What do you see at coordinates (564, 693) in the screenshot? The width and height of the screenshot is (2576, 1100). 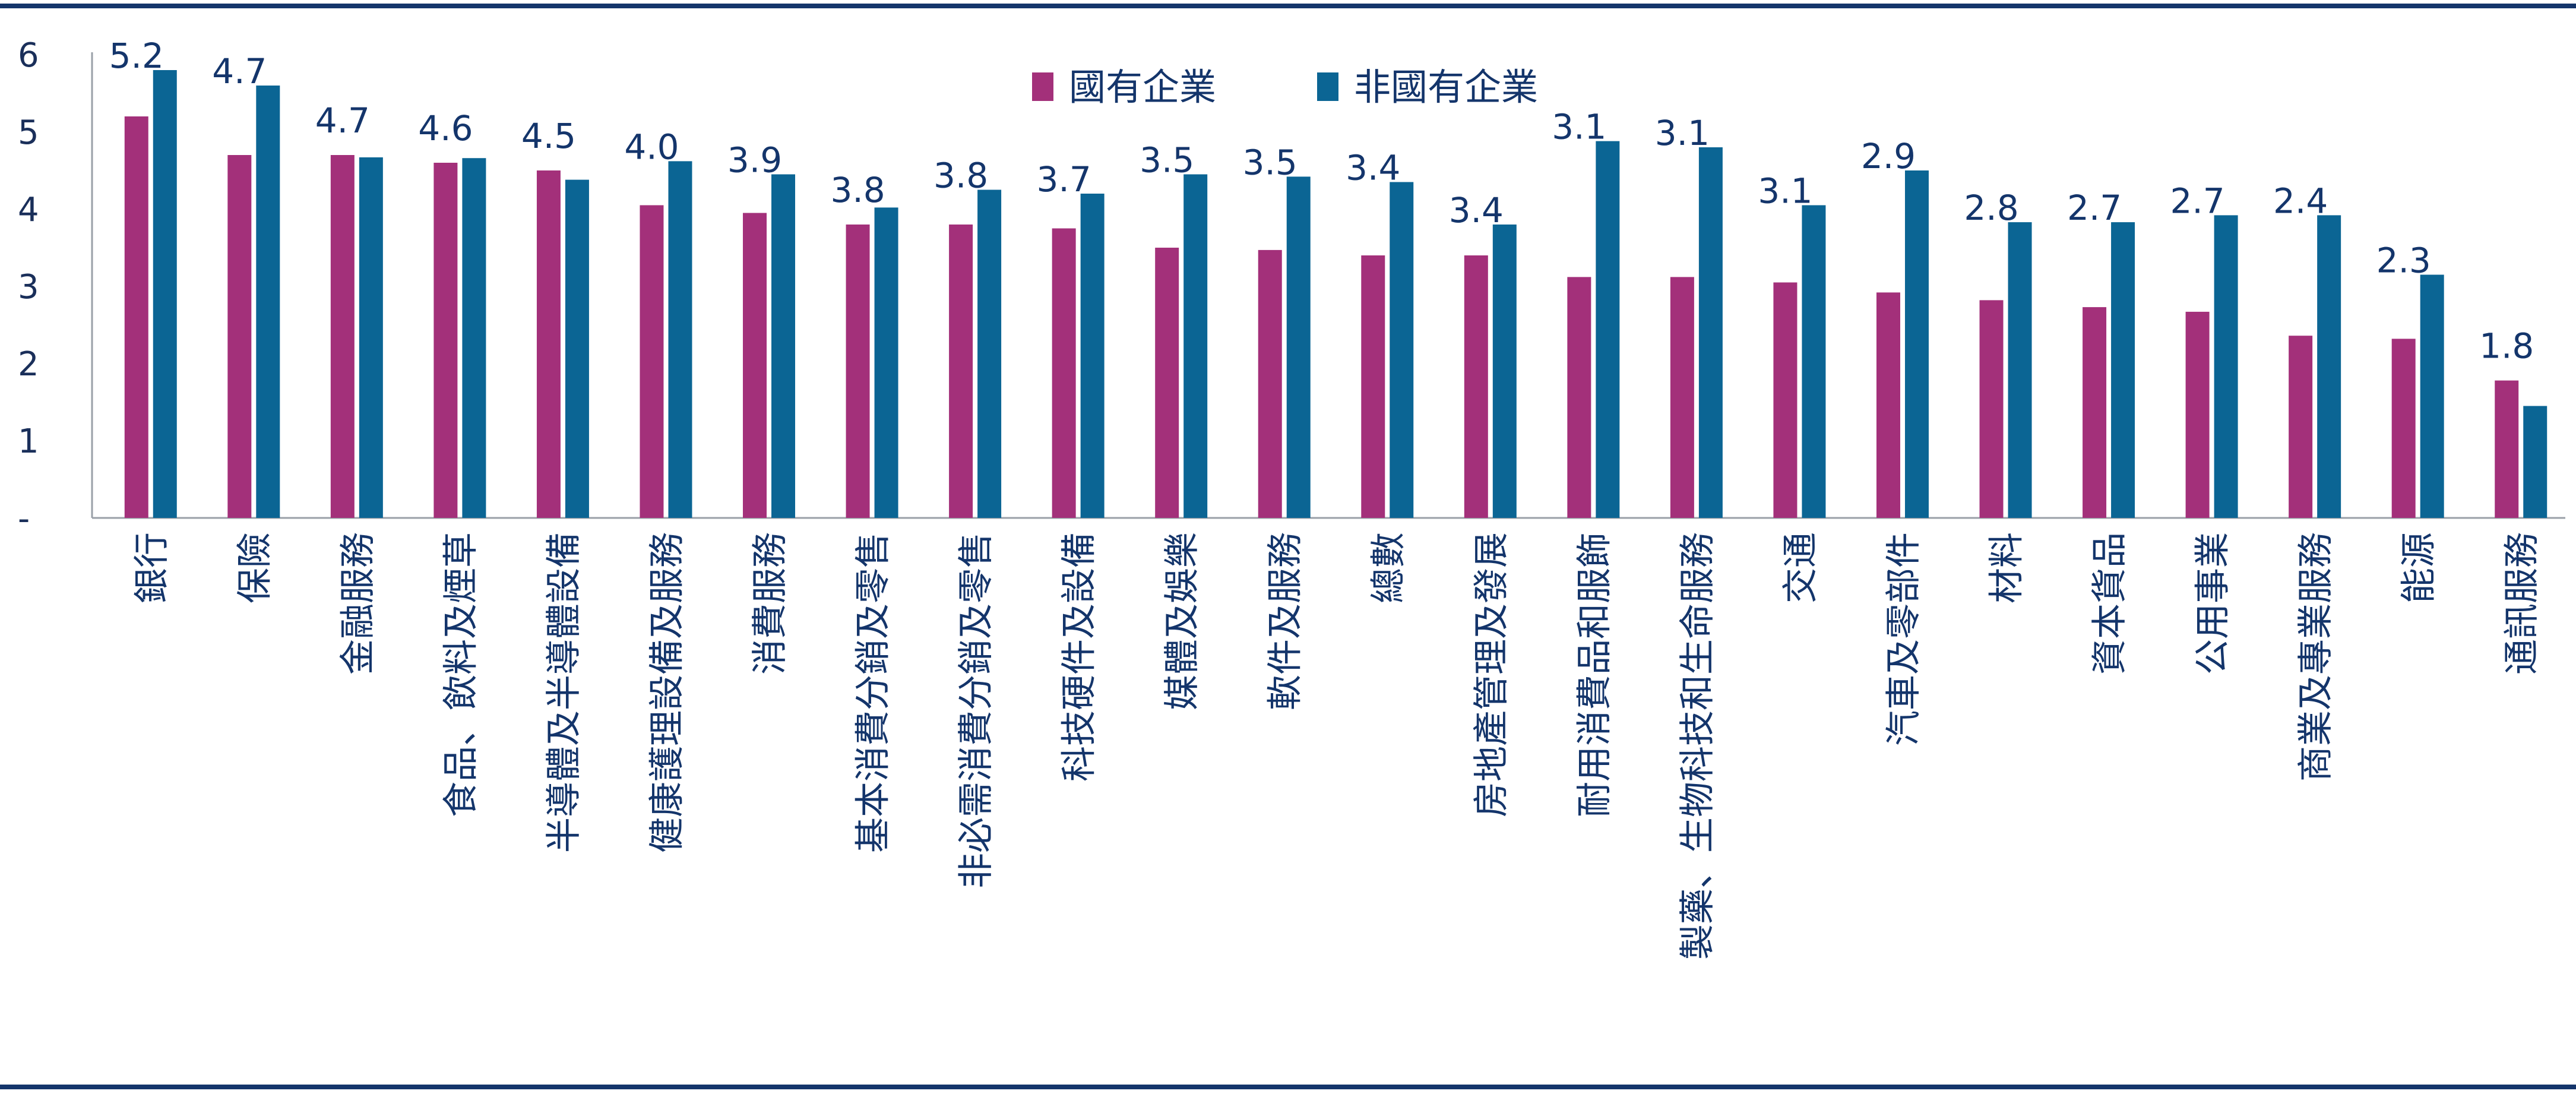 I see `category-label: 半導體及半導體設備` at bounding box center [564, 693].